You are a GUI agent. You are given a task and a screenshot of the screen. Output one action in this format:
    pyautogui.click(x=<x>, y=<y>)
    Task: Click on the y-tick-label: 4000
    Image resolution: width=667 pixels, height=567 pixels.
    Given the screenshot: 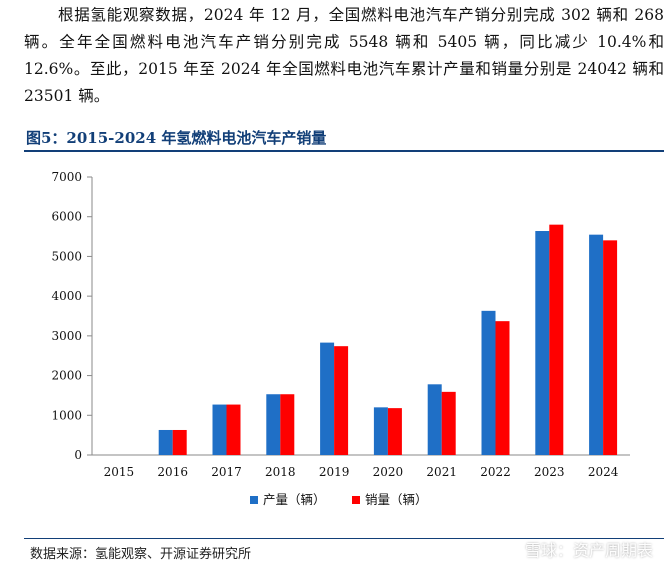 What is the action you would take?
    pyautogui.click(x=66, y=296)
    